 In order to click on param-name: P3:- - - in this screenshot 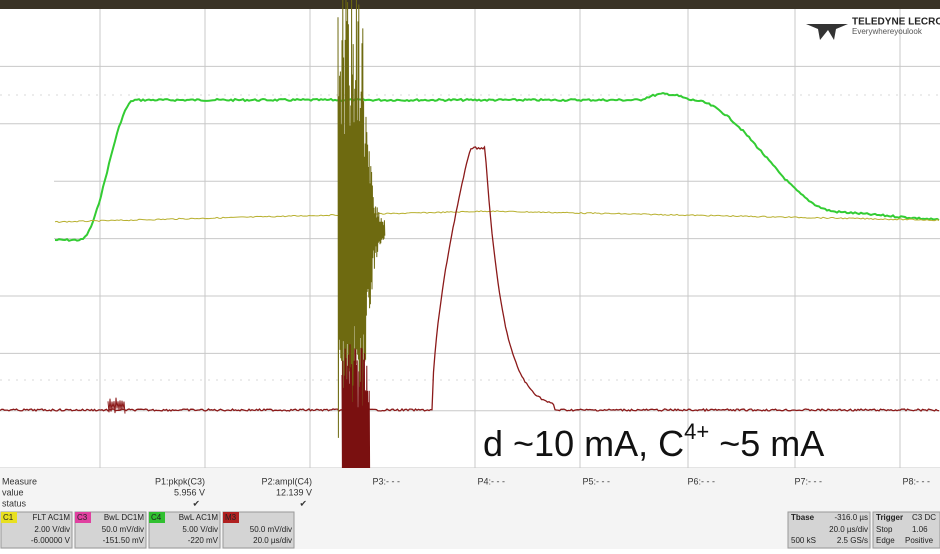, I will do `click(386, 481)`.